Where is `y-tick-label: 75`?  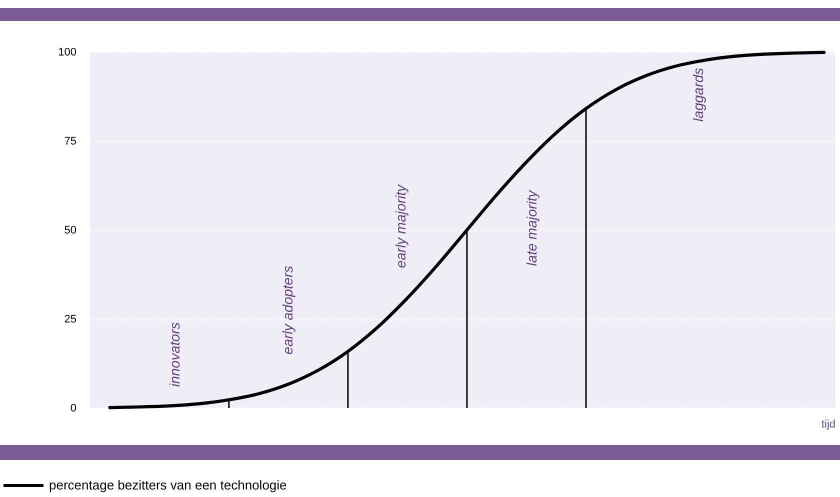
y-tick-label: 75 is located at coordinates (70, 142).